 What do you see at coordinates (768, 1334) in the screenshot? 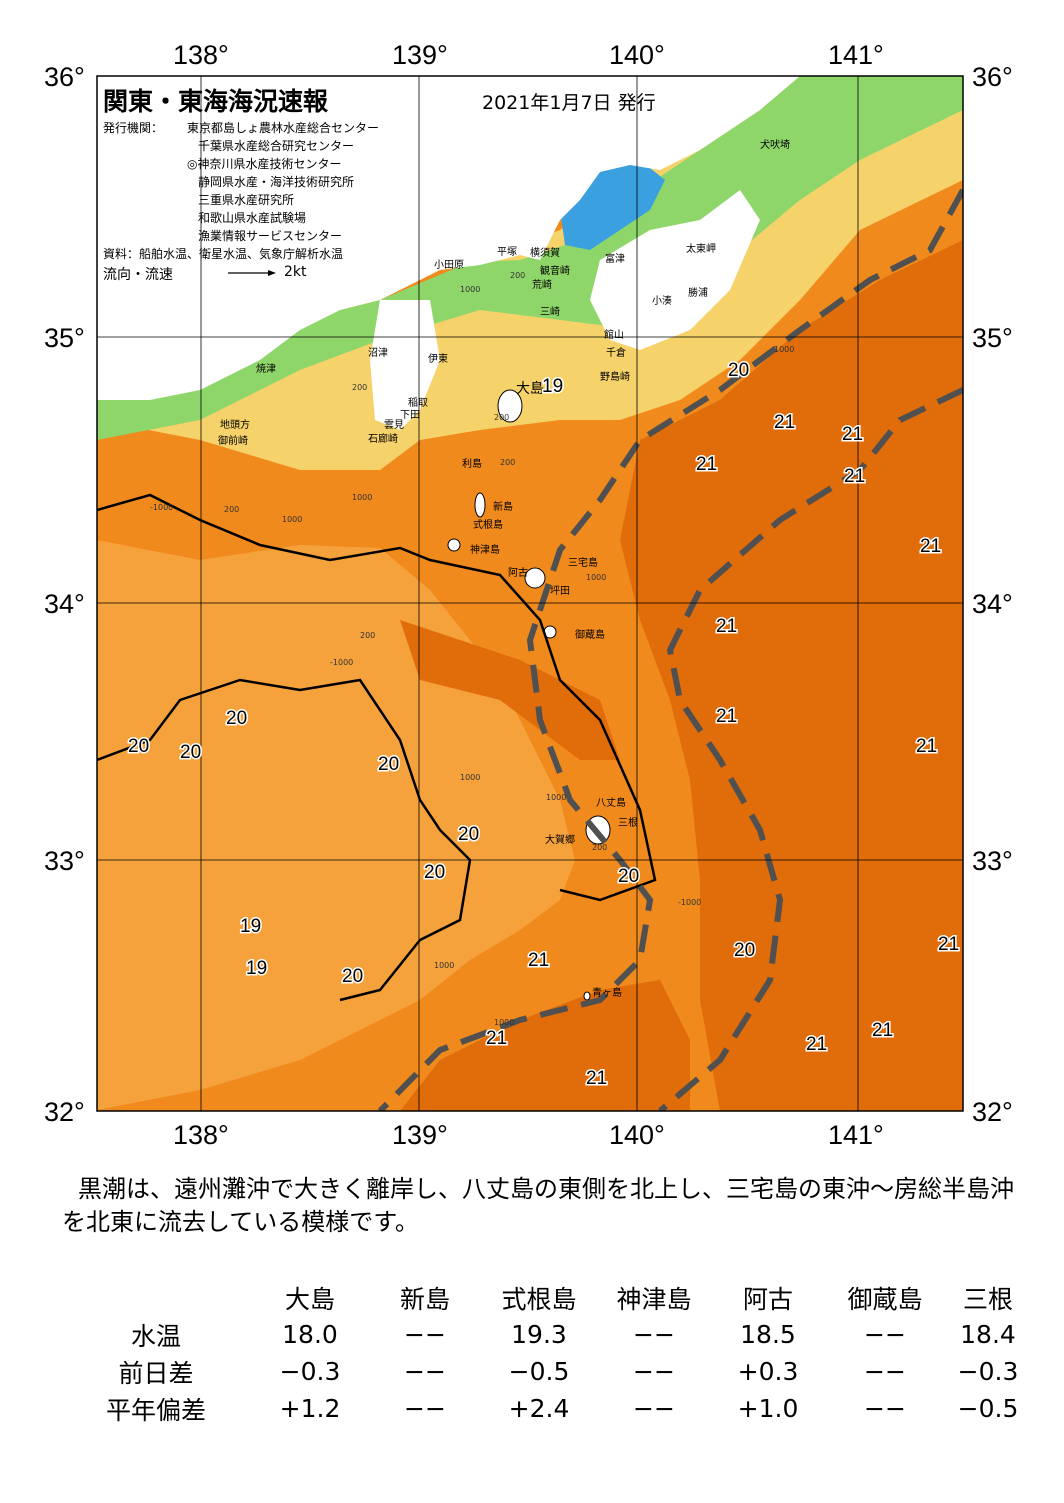
I see `table-cell: 18.5` at bounding box center [768, 1334].